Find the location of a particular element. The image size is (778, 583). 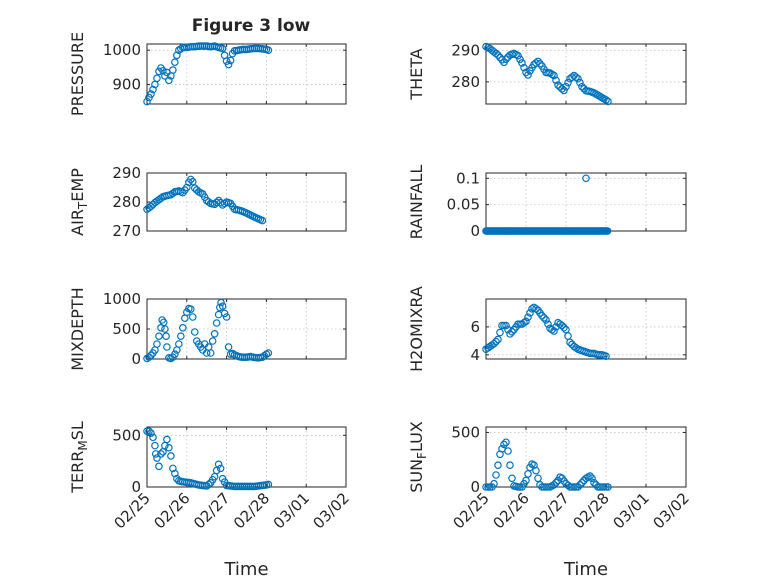

y-axis-label: SUNFLUX is located at coordinates (418, 457).